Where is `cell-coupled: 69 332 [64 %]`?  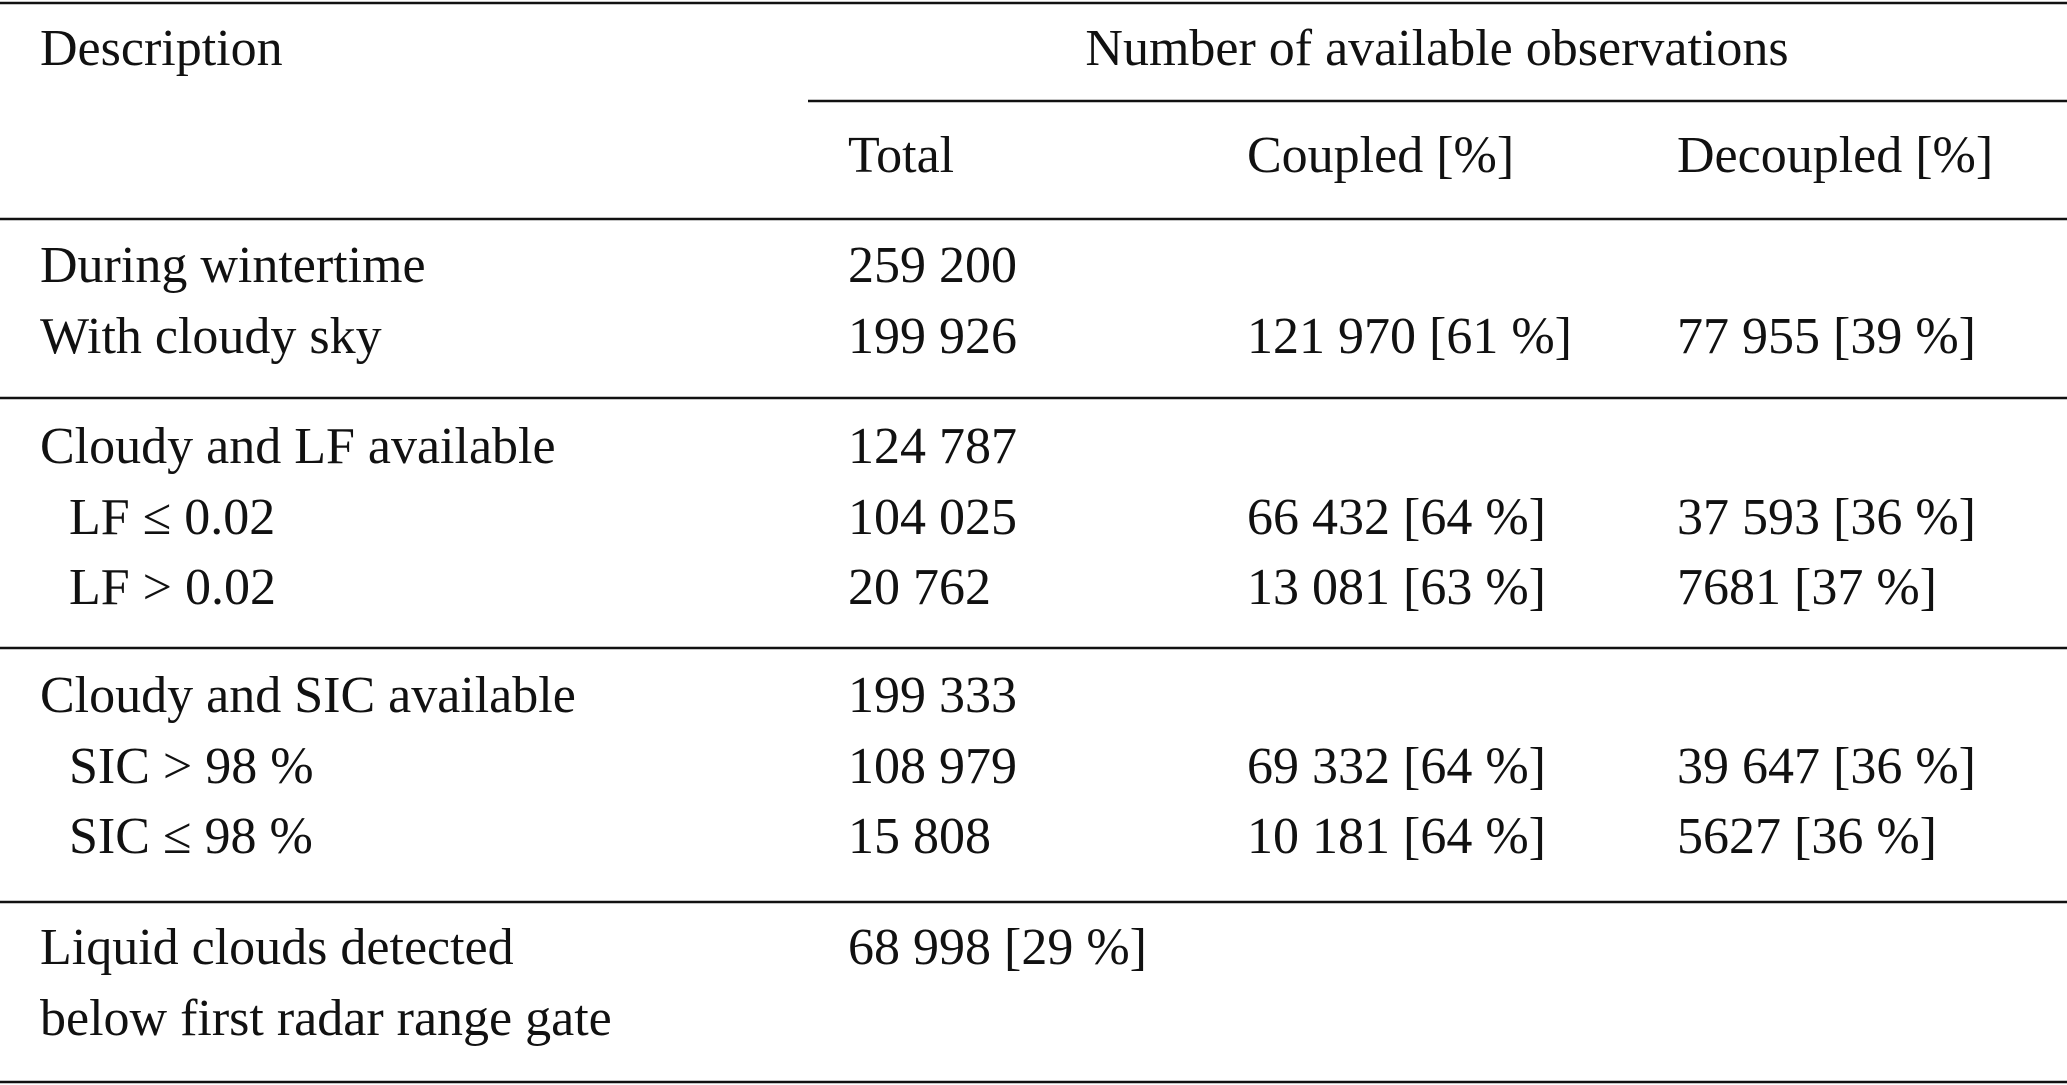 cell-coupled: 69 332 [64 %] is located at coordinates (1396, 766).